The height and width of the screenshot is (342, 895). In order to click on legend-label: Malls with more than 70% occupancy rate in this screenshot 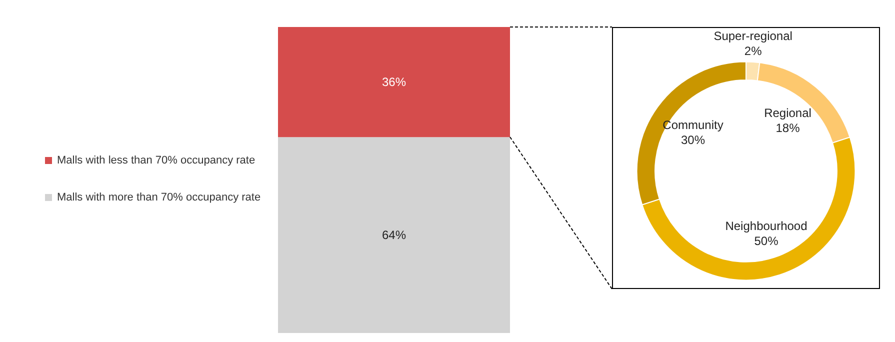, I will do `click(159, 198)`.